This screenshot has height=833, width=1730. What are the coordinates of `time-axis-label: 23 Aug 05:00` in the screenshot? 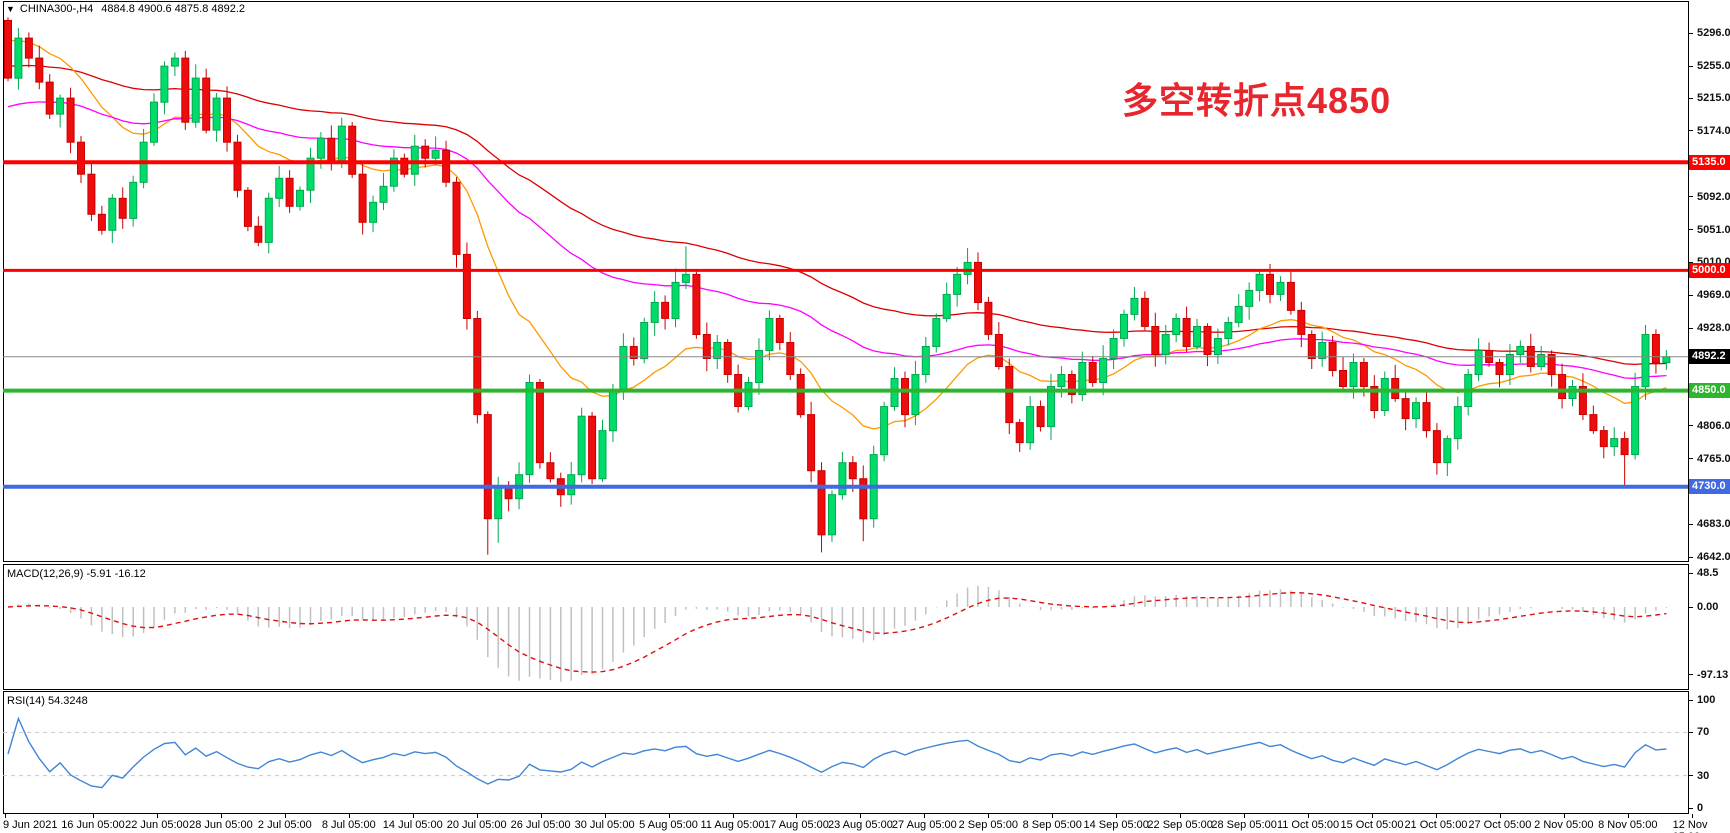 It's located at (860, 825).